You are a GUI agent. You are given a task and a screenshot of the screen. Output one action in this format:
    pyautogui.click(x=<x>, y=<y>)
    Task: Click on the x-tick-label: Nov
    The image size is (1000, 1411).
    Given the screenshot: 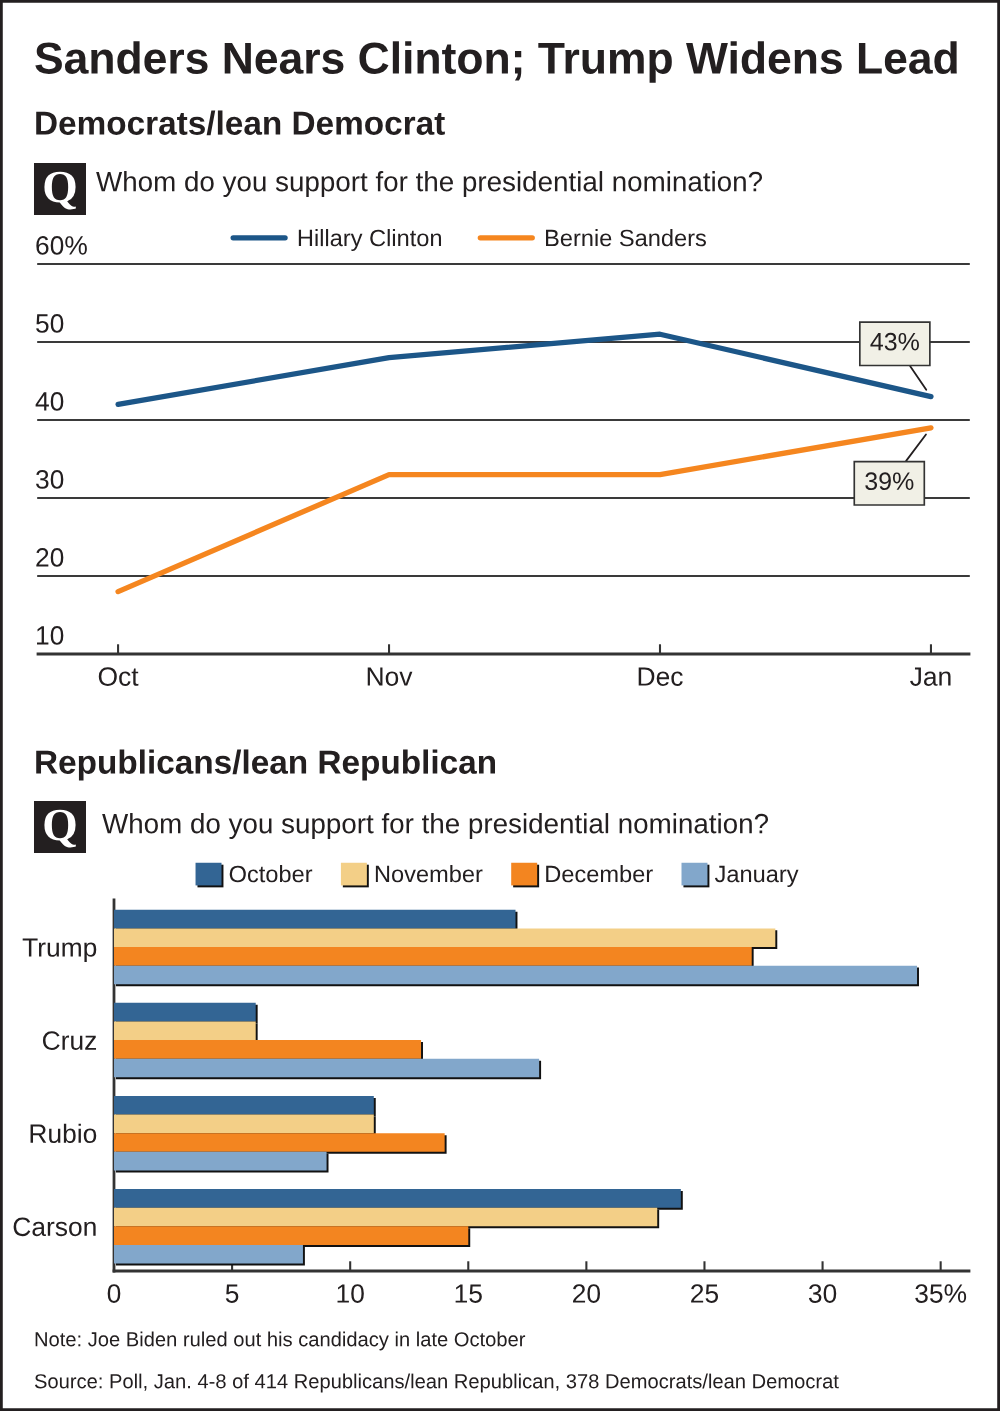 What is the action you would take?
    pyautogui.click(x=390, y=676)
    